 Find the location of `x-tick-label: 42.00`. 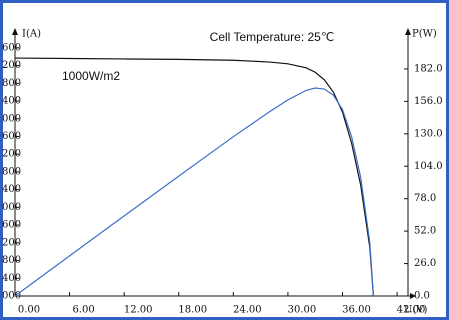

x-tick-label: 42.00 is located at coordinates (411, 310).